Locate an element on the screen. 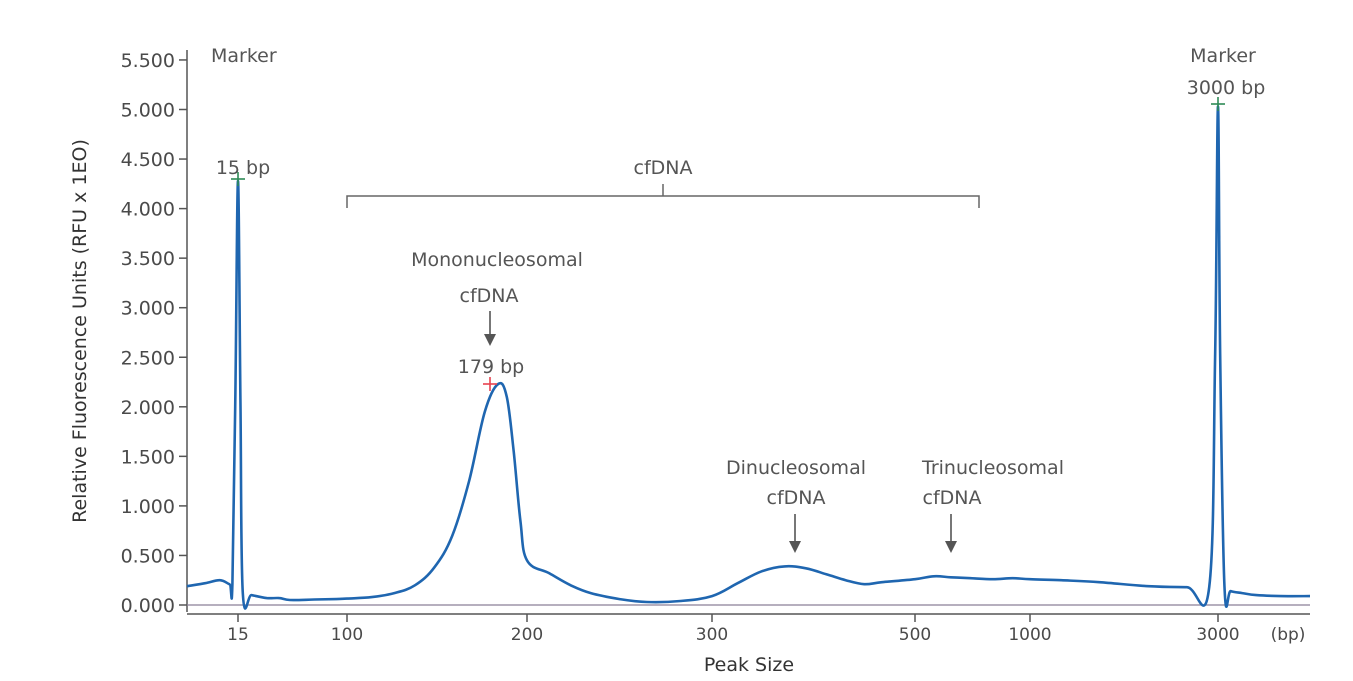 The image size is (1353, 681). x-axis: 15 100 200 300 500 1000 3000 (bp) Peak Size is located at coordinates (748, 640).